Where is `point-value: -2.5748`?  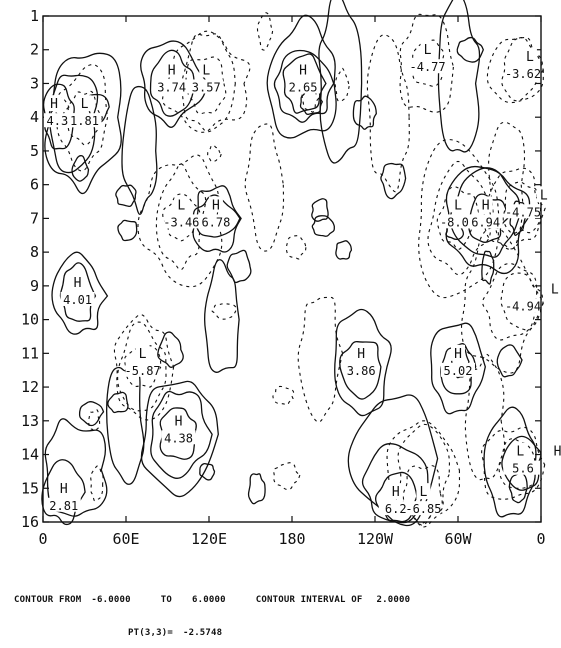
point-value: -2.5748 is located at coordinates (202, 633).